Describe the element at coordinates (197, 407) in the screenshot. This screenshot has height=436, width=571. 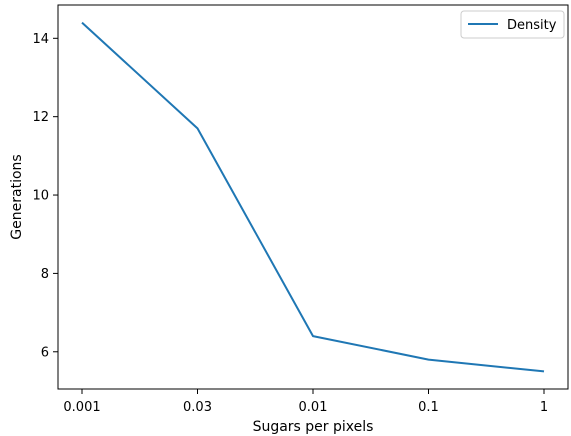
I see `x-tick-label-1: 0.03` at that location.